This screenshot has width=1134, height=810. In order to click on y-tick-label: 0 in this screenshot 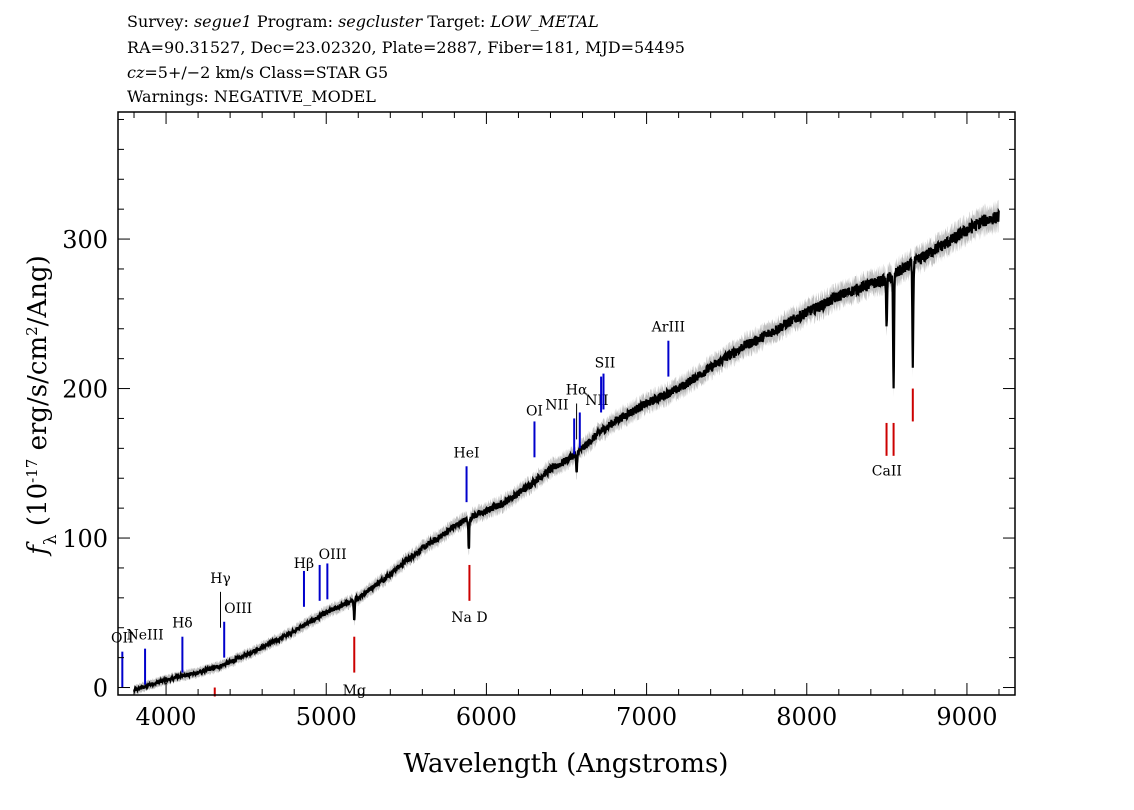, I will do `click(100, 689)`.